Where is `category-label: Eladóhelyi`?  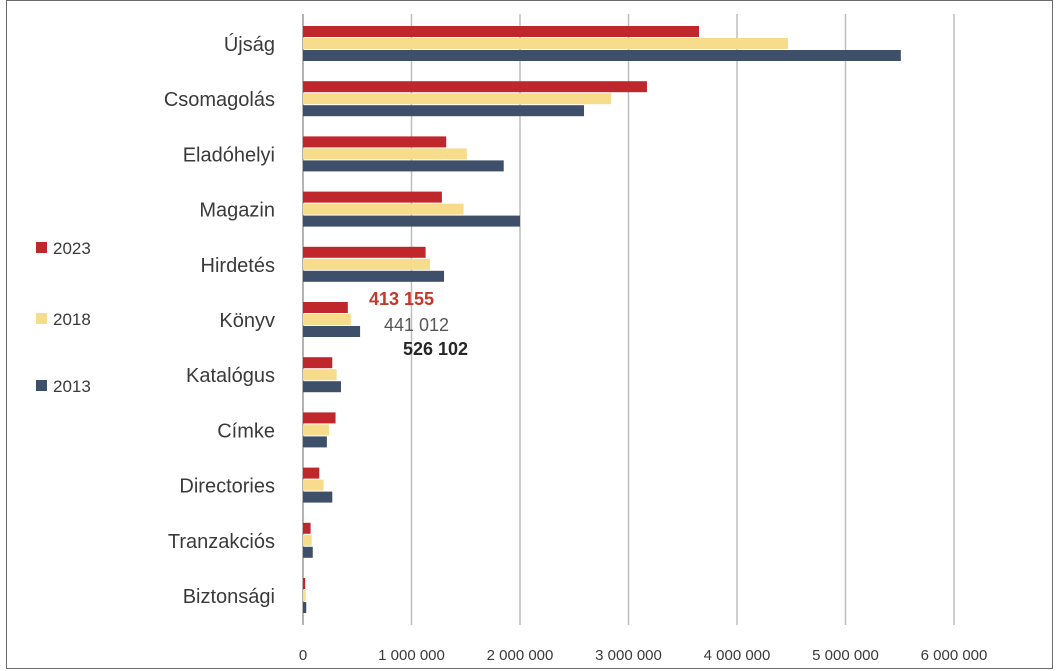
category-label: Eladóhelyi is located at coordinates (229, 155).